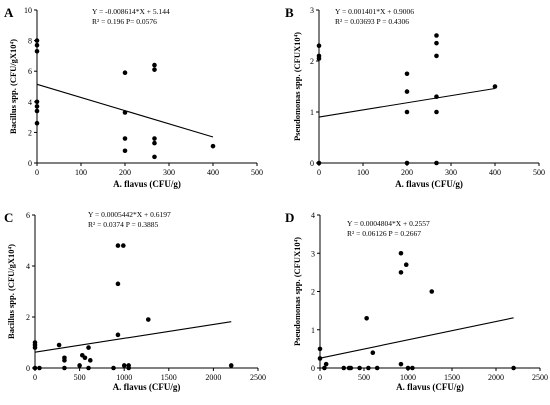 This screenshot has height=405, width=550. What do you see at coordinates (8, 217) in the screenshot?
I see `panel-letter: C` at bounding box center [8, 217].